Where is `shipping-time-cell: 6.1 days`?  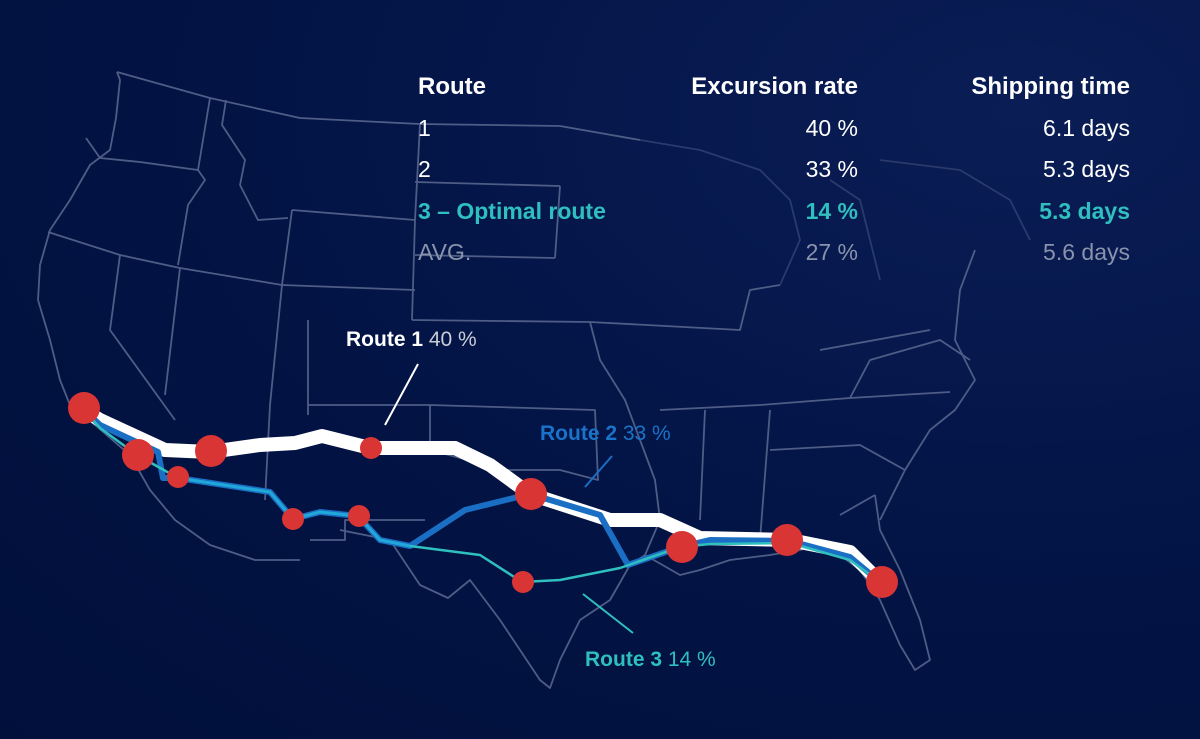
shipping-time-cell: 6.1 days is located at coordinates (1086, 127).